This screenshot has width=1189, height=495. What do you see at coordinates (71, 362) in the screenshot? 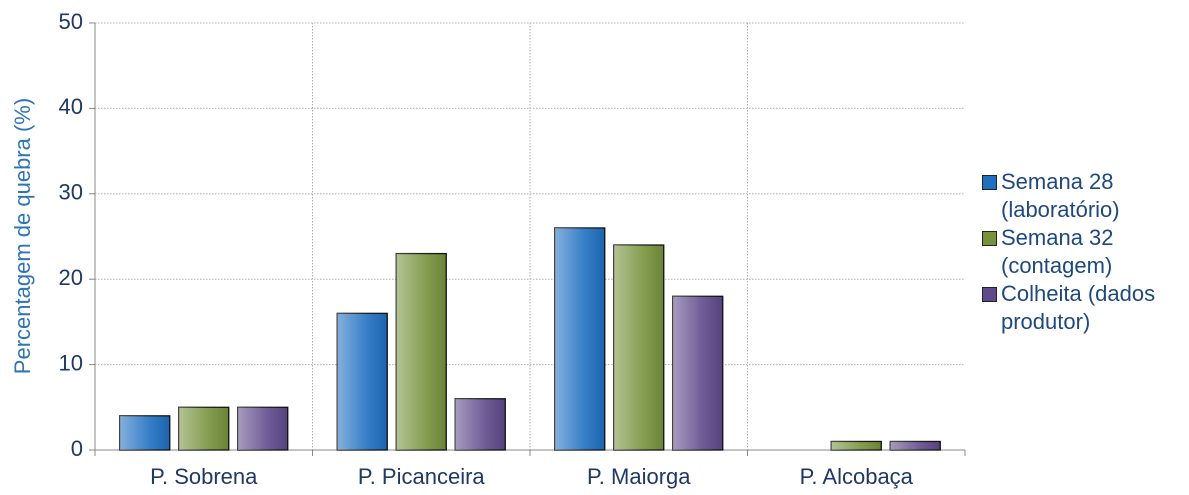
I see `y-tick-label: 10` at bounding box center [71, 362].